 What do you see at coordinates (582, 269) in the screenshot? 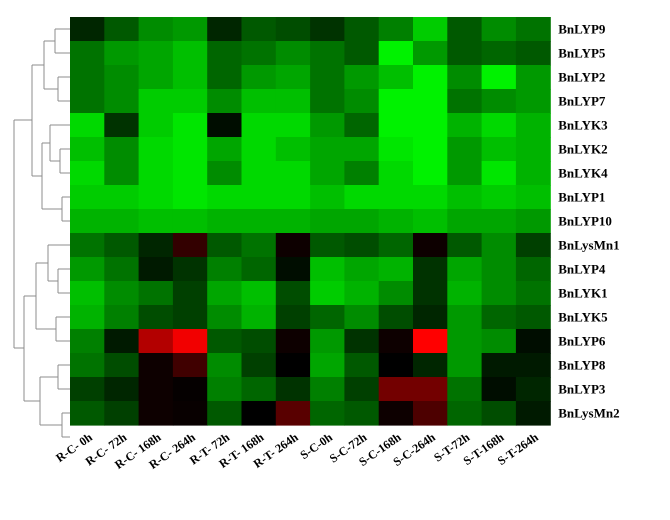
I see `row-label: BnLYP4` at bounding box center [582, 269].